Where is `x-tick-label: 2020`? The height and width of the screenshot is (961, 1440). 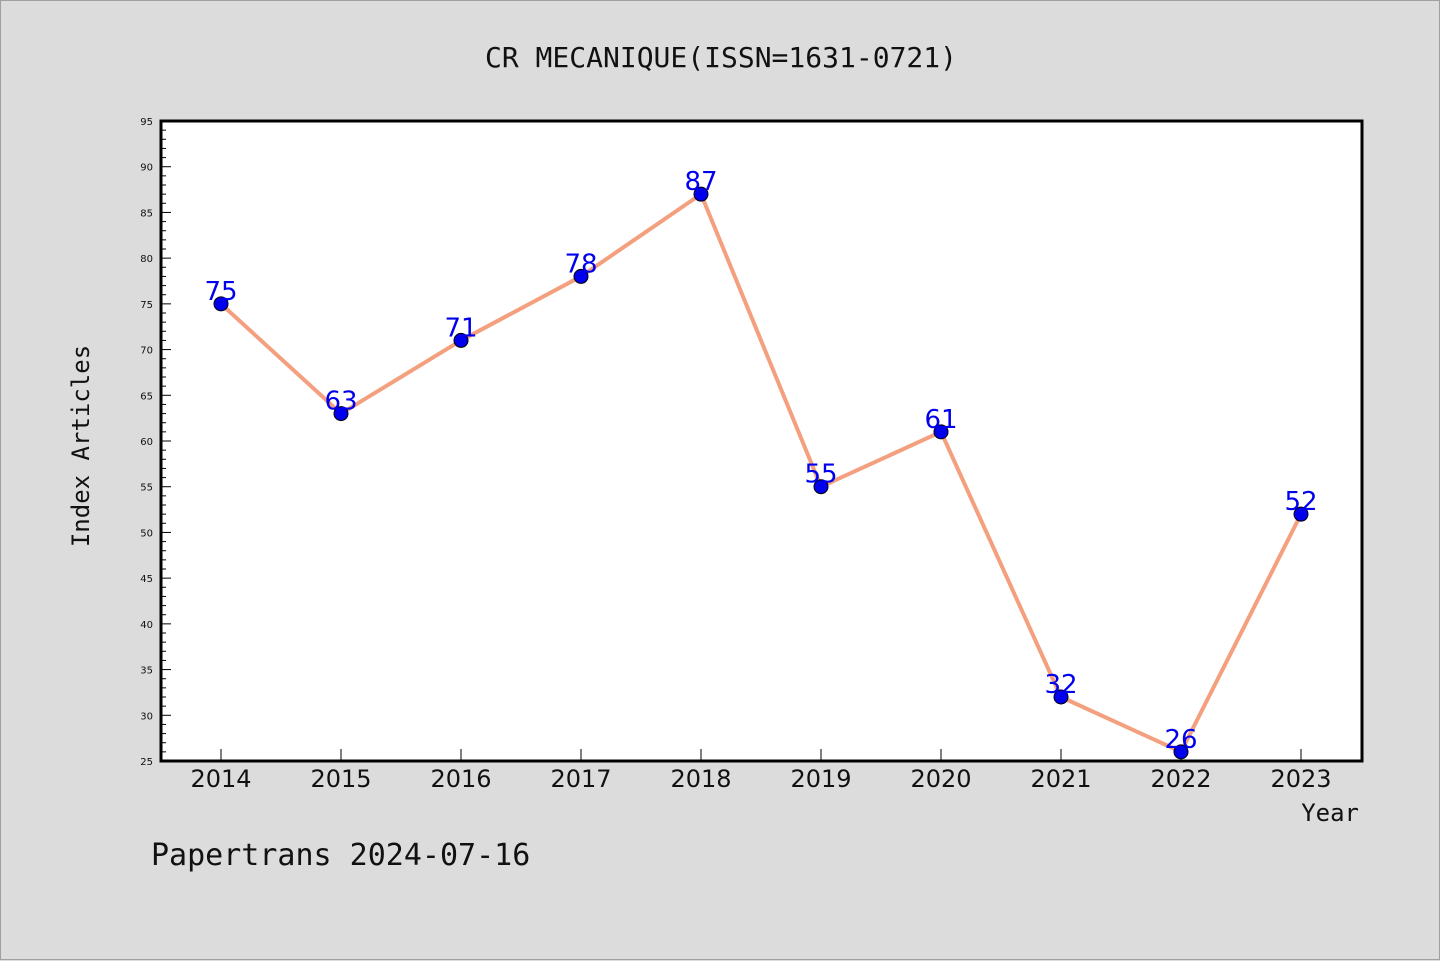
x-tick-label: 2020 is located at coordinates (940, 779).